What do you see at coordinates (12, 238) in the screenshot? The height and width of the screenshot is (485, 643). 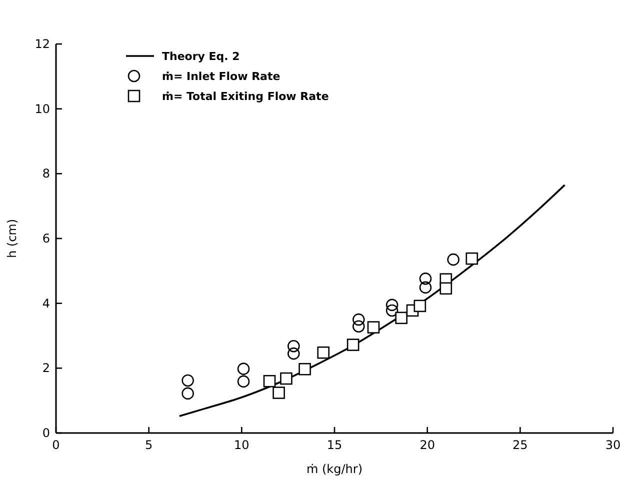 I see `y-axis-title: h (cm)` at bounding box center [12, 238].